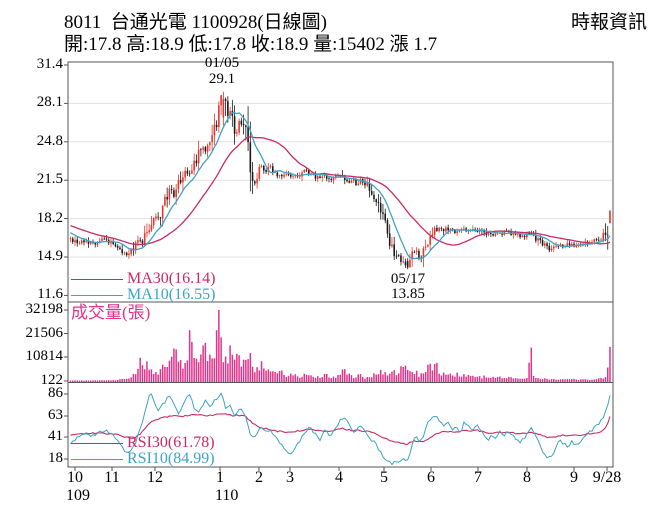 The width and height of the screenshot is (656, 525). Describe the element at coordinates (49, 179) in the screenshot. I see `price-tick-label: 21.5` at that location.